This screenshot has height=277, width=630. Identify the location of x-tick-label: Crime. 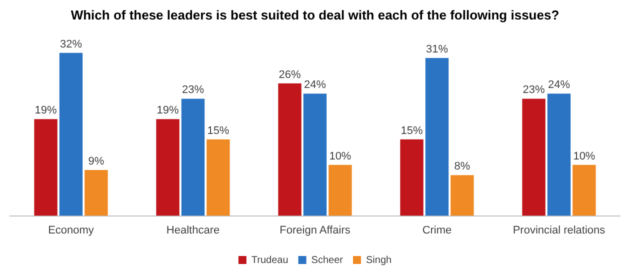
(437, 230).